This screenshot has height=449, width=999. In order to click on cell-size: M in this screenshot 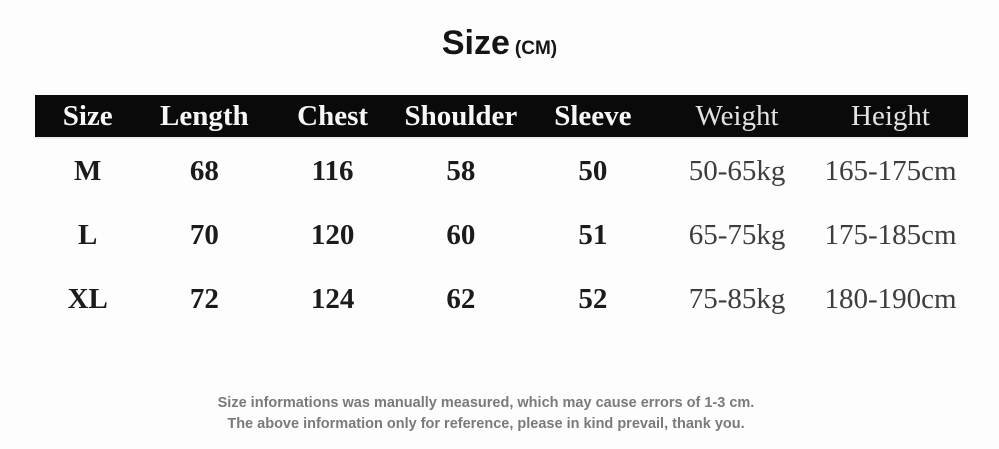, I will do `click(88, 170)`.